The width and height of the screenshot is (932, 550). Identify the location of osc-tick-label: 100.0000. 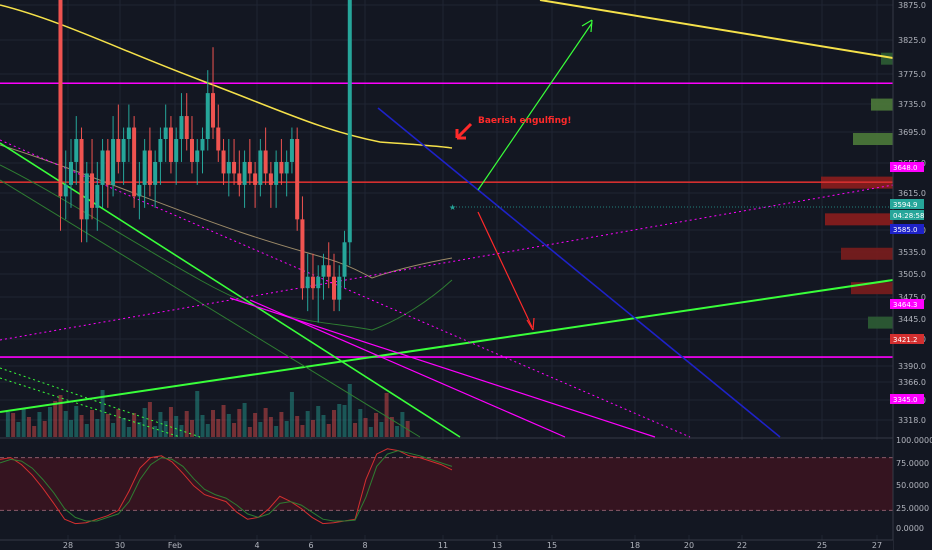
(914, 440).